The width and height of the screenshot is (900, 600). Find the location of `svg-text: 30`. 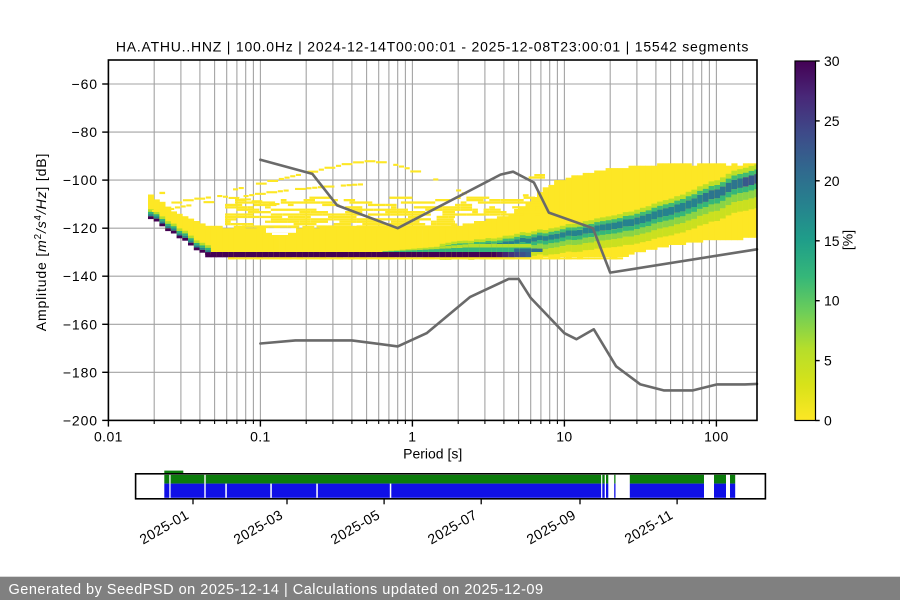

svg-text: 30 is located at coordinates (832, 61).